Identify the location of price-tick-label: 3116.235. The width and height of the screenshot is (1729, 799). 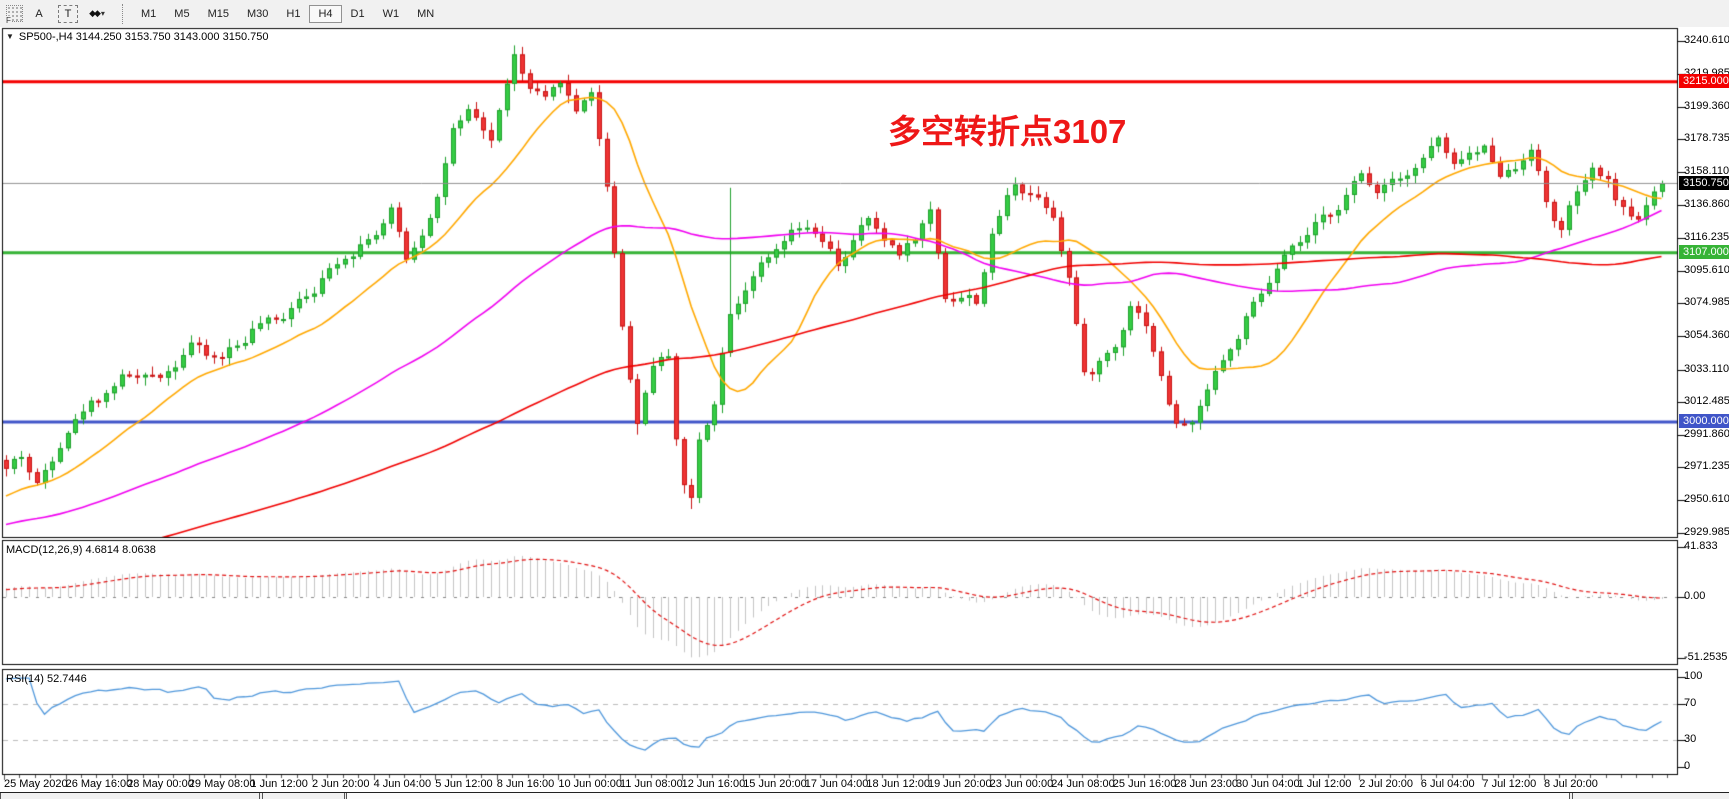
(1706, 237).